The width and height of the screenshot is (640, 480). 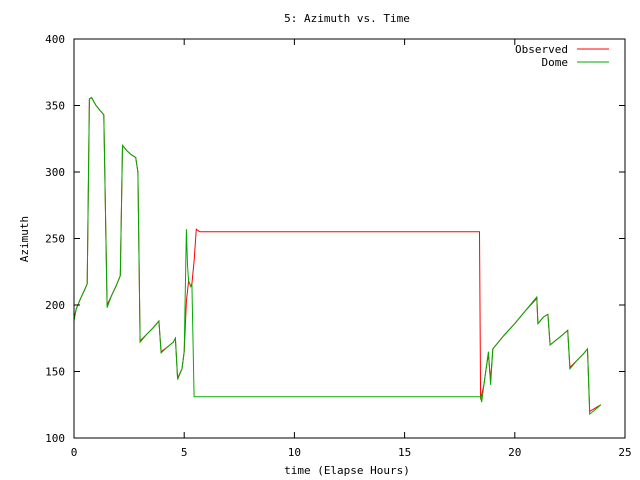 I want to click on y-tick-label: 250, so click(x=55, y=239).